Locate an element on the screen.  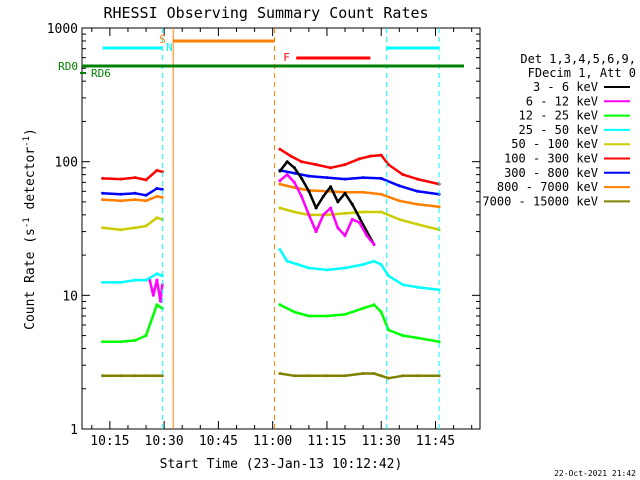
legend-entry-label: 300 - 800 keV is located at coordinates (551, 173).